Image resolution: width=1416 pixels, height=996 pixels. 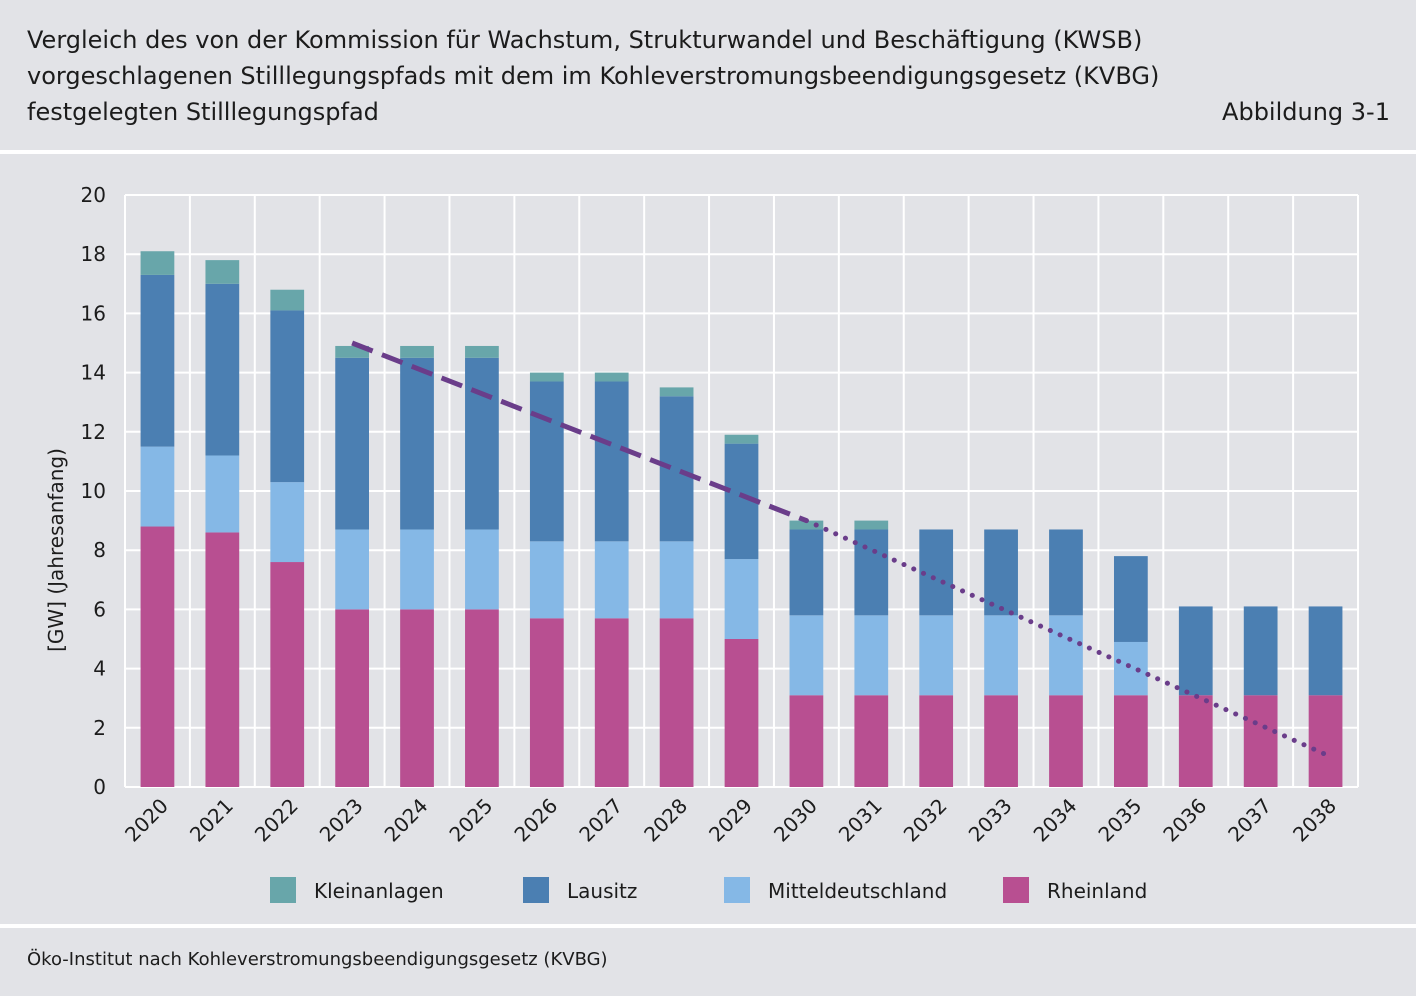 What do you see at coordinates (1055, 820) in the screenshot?
I see `x-tick-label: 2034` at bounding box center [1055, 820].